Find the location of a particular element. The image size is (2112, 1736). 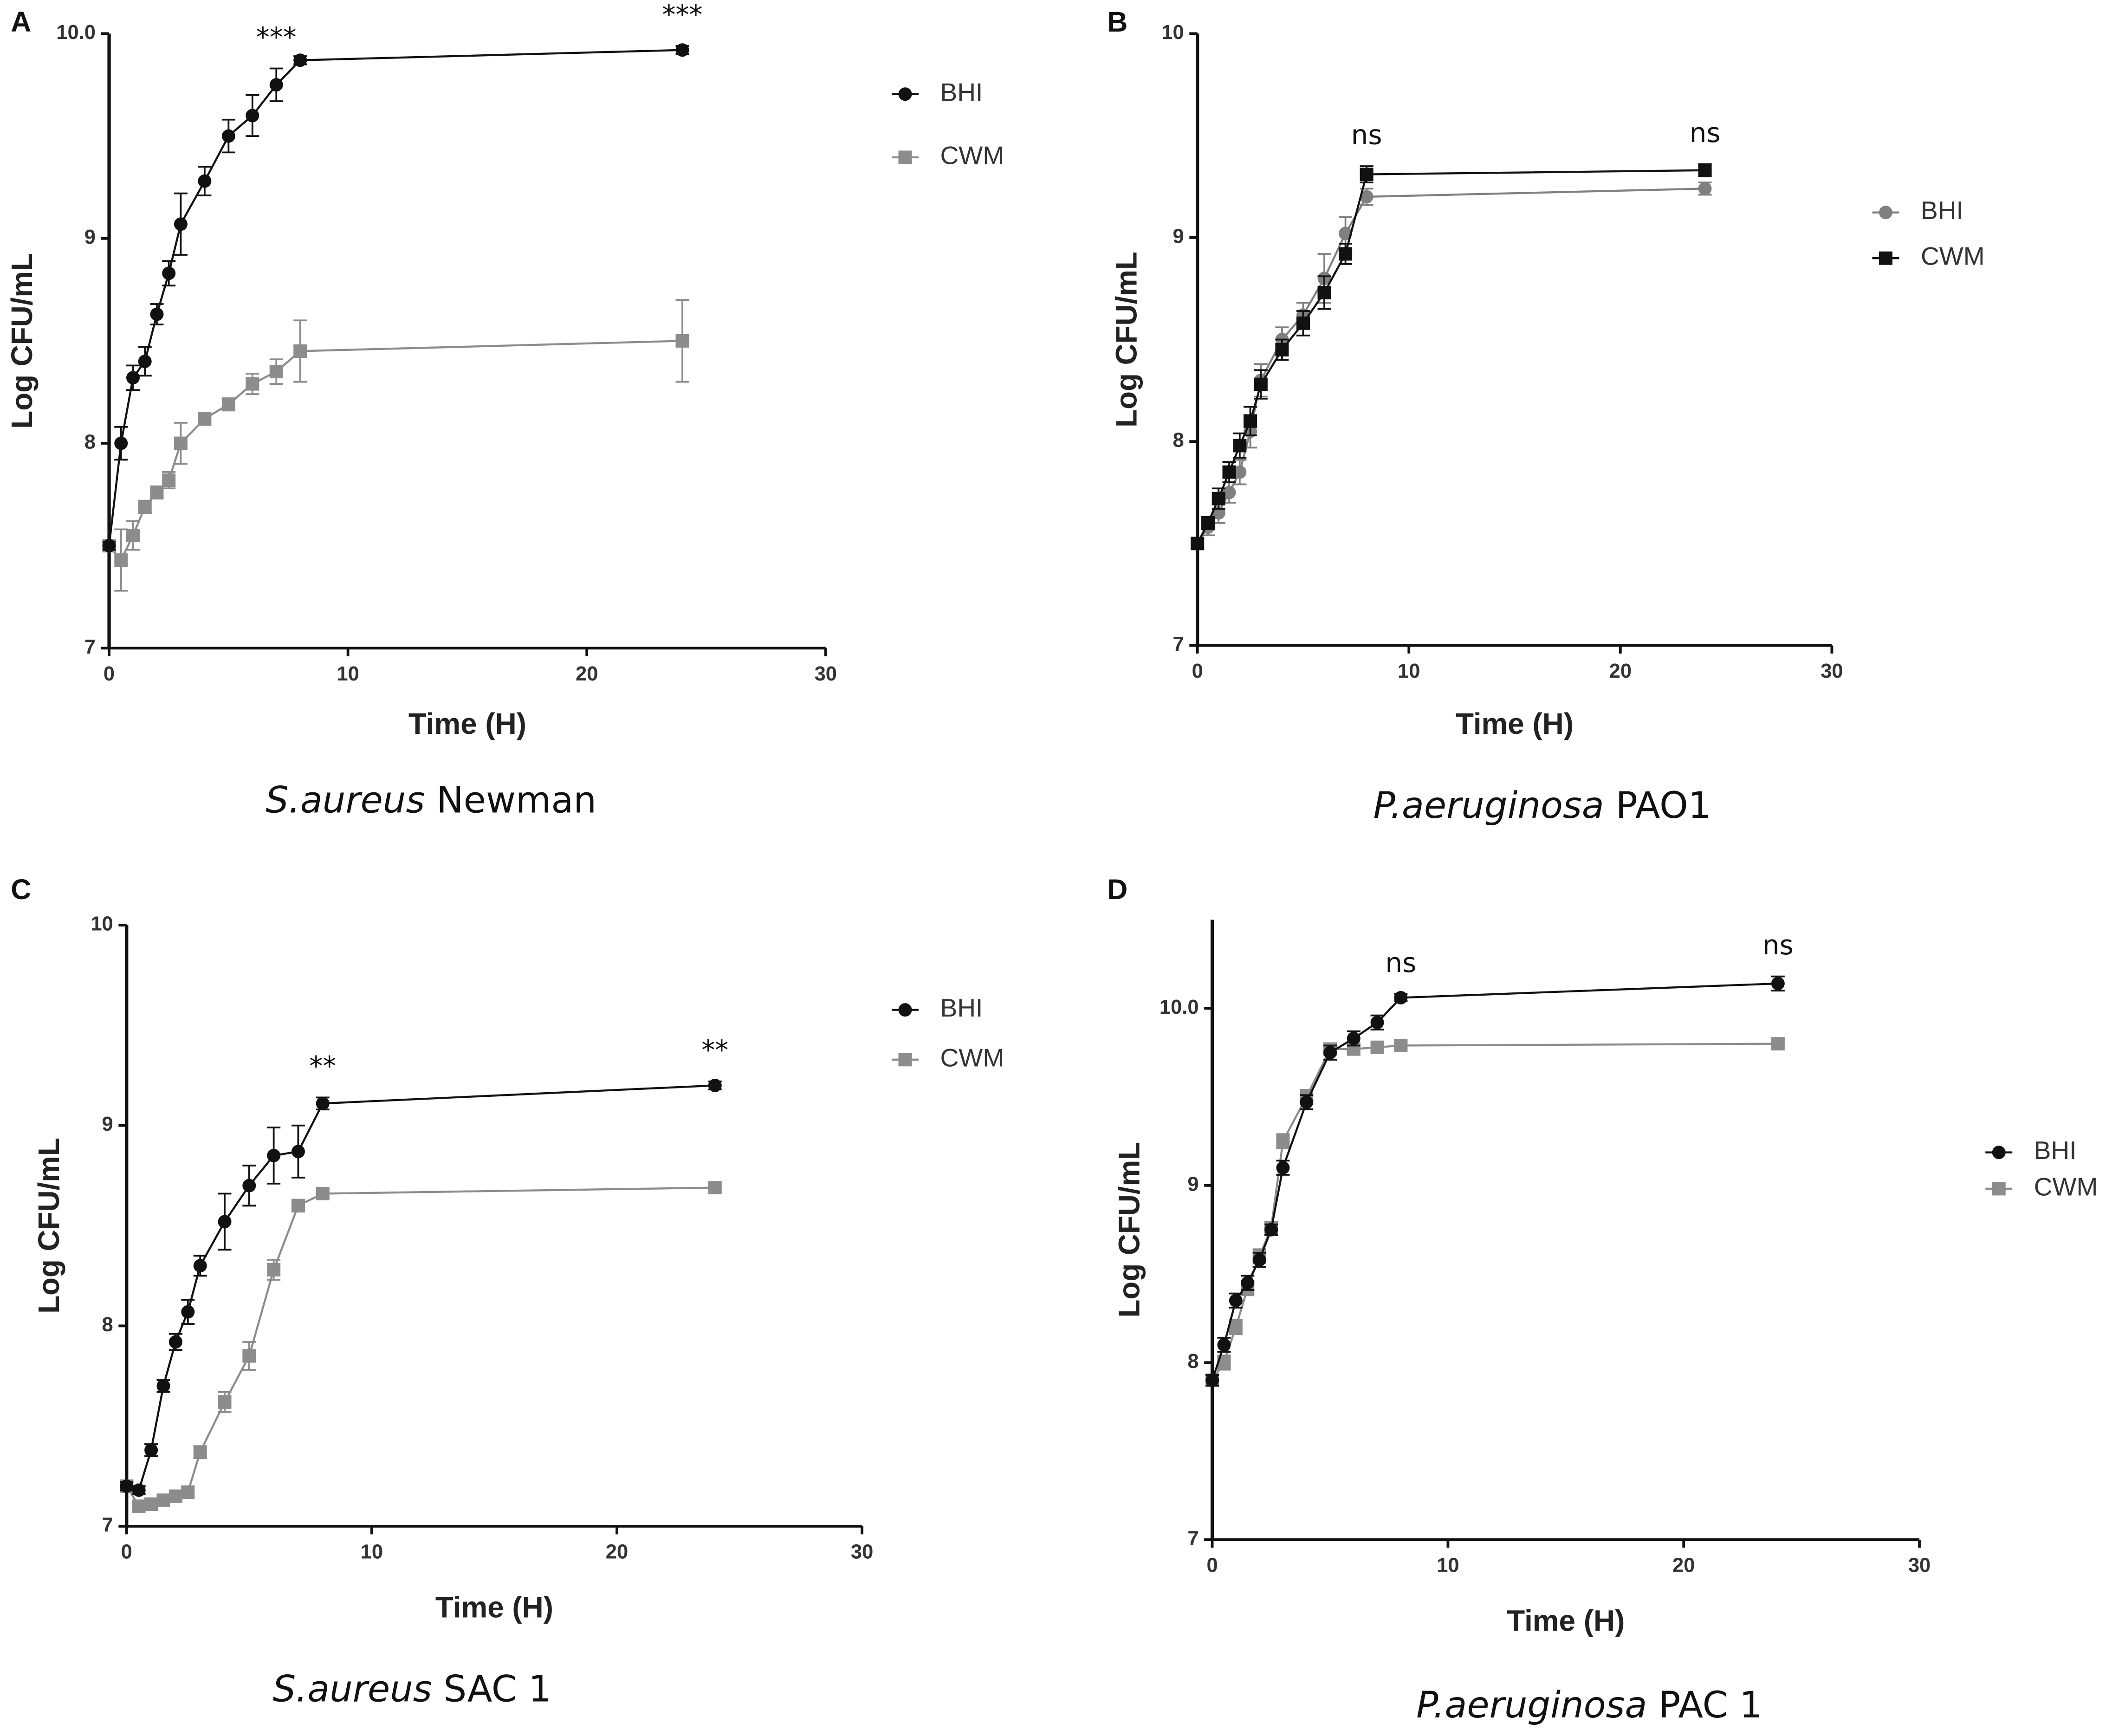

caption: S.aureus Newman is located at coordinates (431, 800).